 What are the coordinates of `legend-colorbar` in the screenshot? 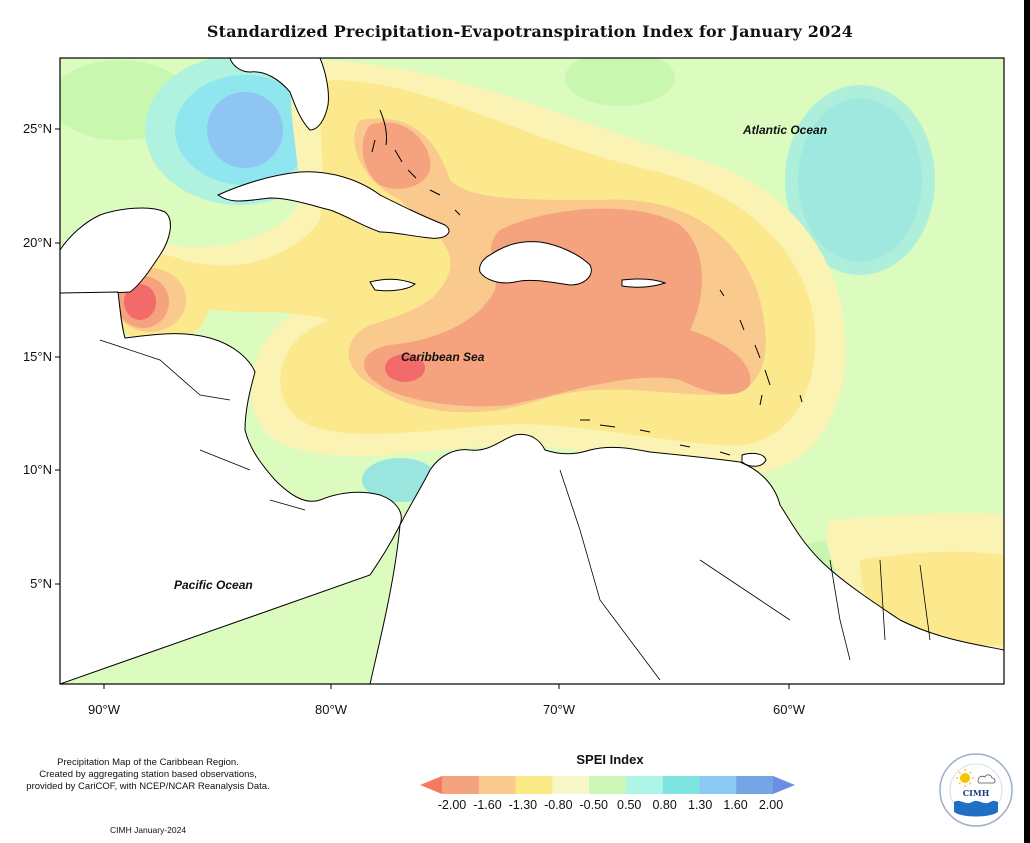 It's located at (607, 785).